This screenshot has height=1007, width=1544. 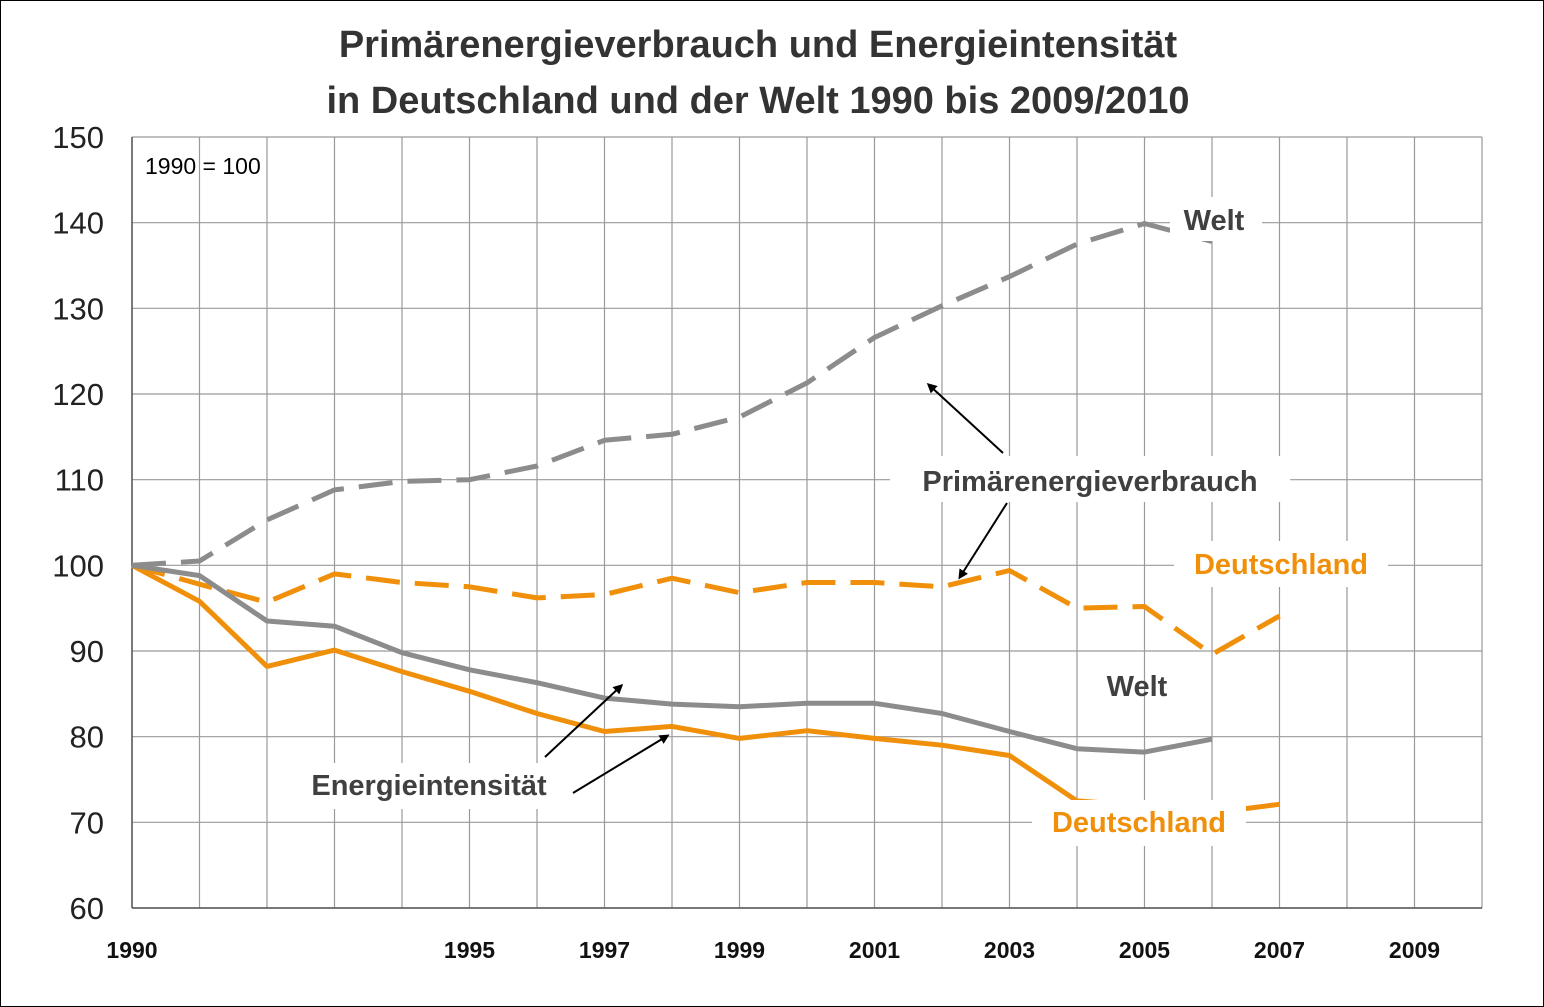 I want to click on y-tick-label: 130, so click(x=78, y=308).